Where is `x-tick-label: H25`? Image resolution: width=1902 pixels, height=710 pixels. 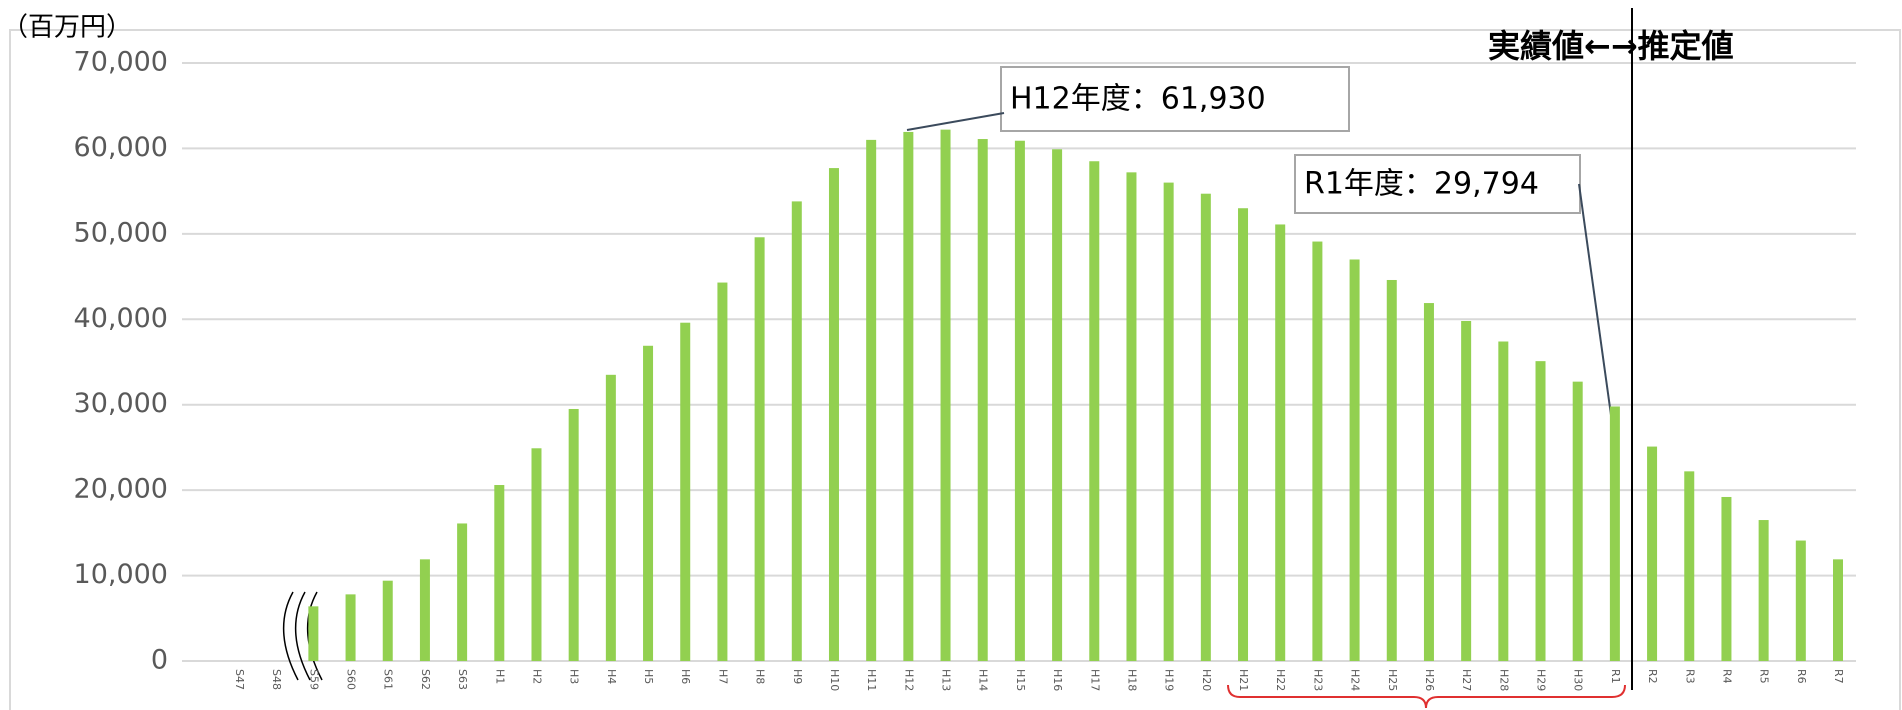
x-tick-label: H25 is located at coordinates (1392, 680).